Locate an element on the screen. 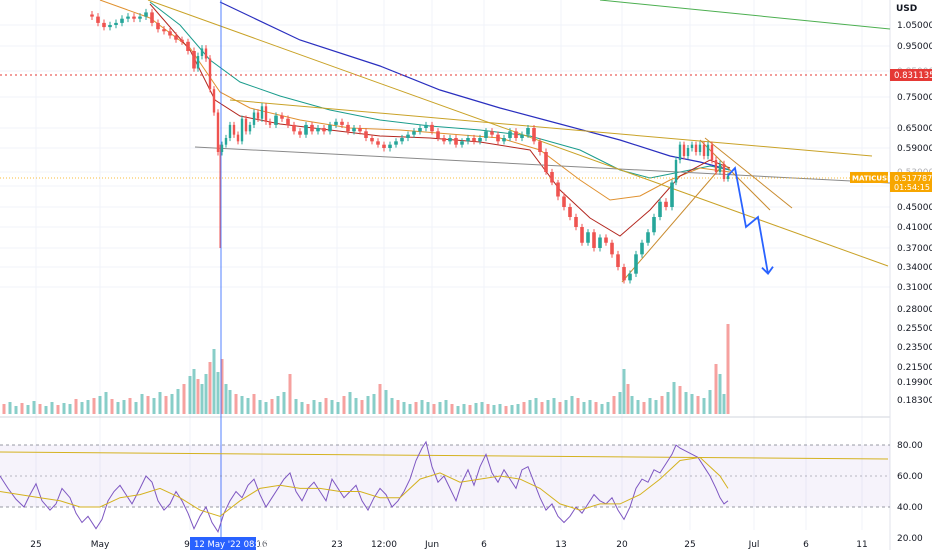  date-tick-label: May is located at coordinates (100, 545).